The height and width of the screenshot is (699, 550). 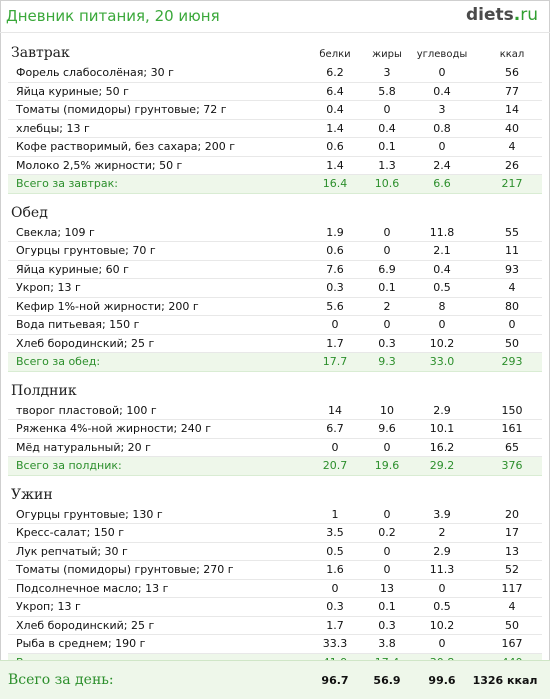 I want to click on food-name: Томаты (помидоры) грунтовые; 270 г, so click(x=125, y=569).